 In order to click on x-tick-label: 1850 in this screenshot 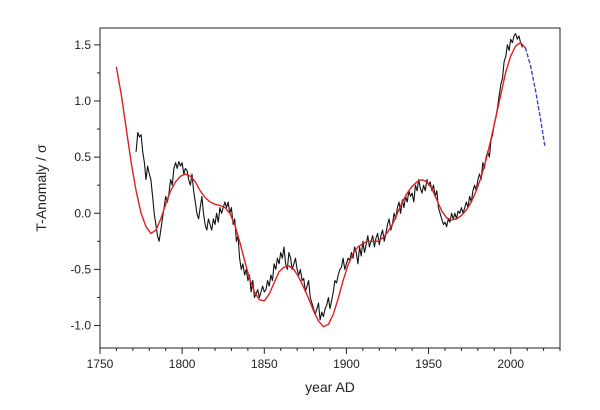, I will do `click(264, 364)`.